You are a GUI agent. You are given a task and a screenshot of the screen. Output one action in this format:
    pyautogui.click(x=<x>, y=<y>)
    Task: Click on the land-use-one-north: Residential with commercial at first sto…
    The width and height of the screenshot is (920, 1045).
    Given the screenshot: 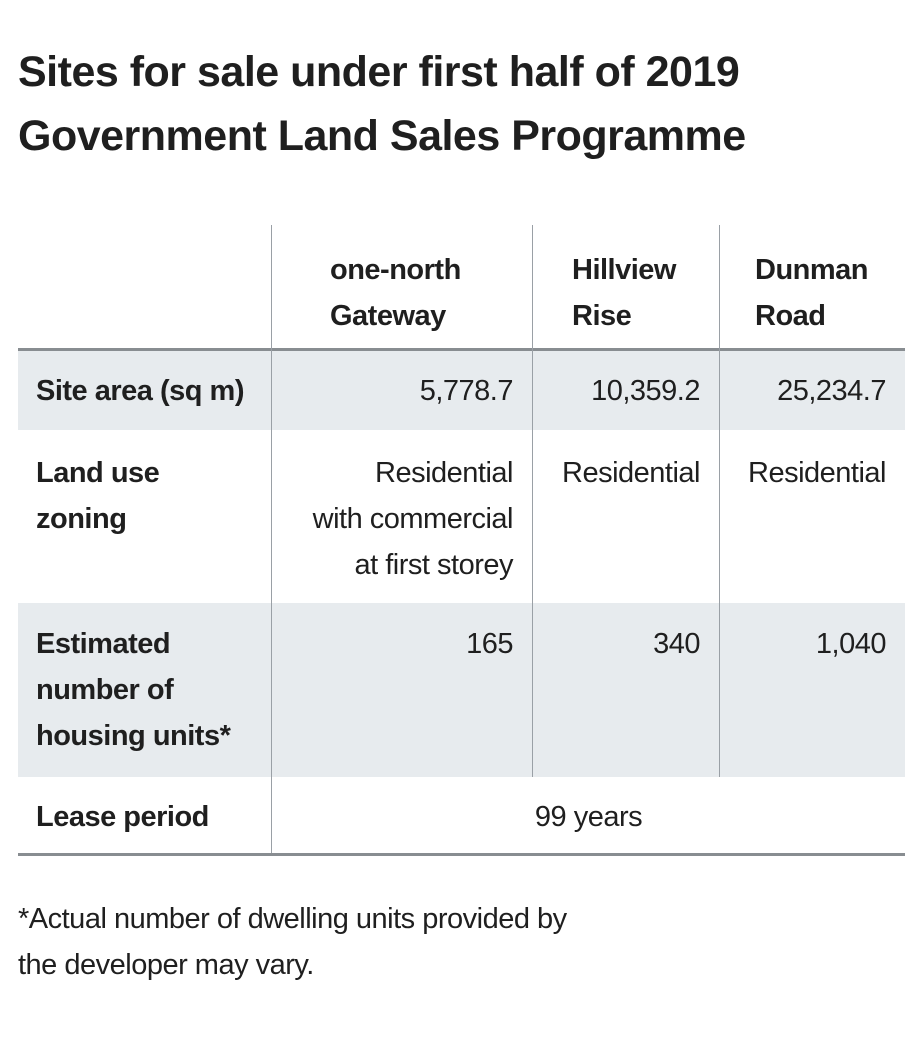 What is the action you would take?
    pyautogui.click(x=413, y=519)
    